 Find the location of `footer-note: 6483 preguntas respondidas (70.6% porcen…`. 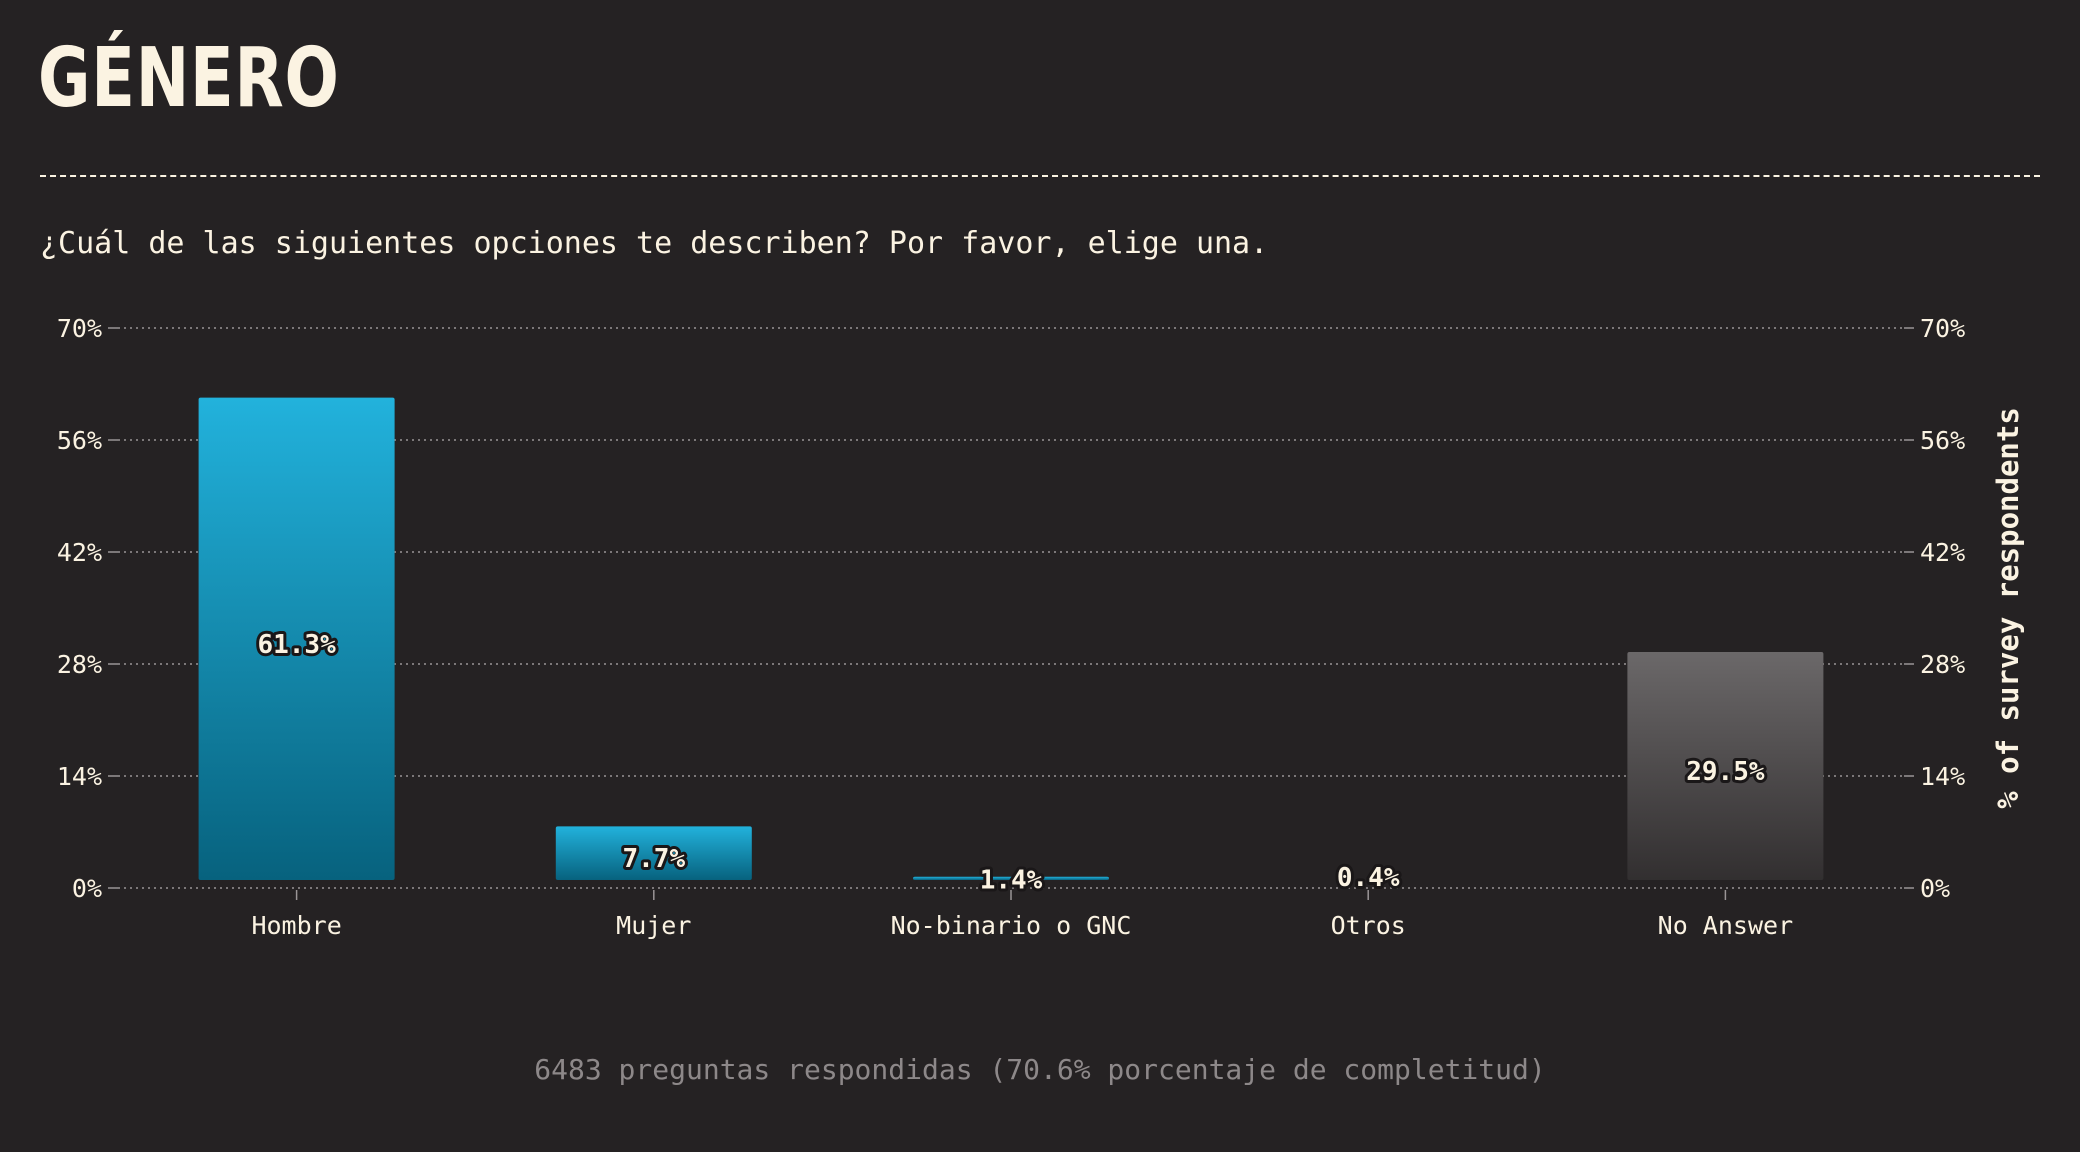

footer-note: 6483 preguntas respondidas (70.6% porcen… is located at coordinates (1040, 1069).